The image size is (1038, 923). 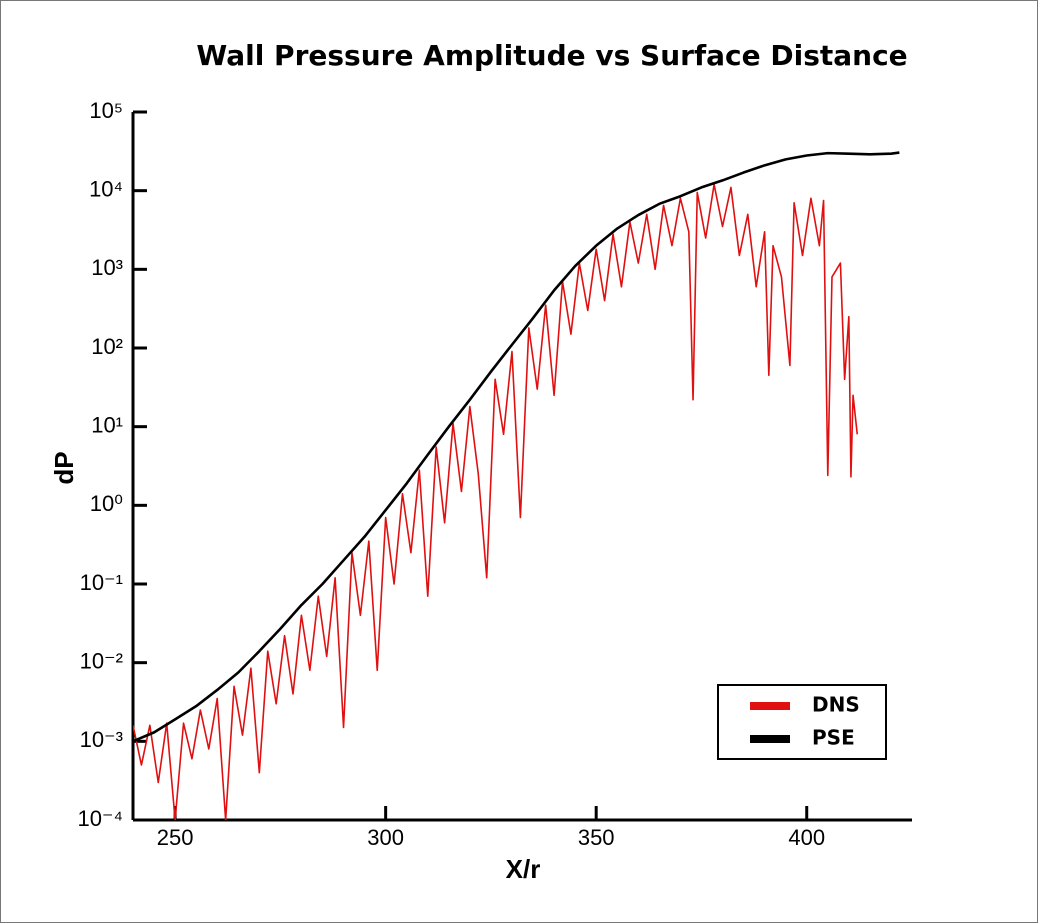 What do you see at coordinates (802, 722) in the screenshot?
I see `legend-box` at bounding box center [802, 722].